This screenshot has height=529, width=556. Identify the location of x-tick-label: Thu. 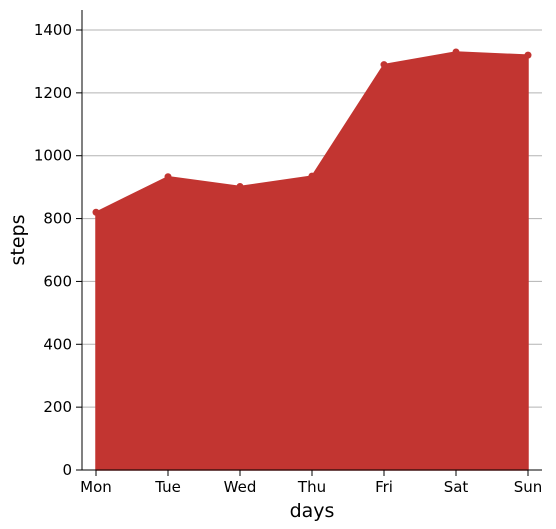
(311, 487).